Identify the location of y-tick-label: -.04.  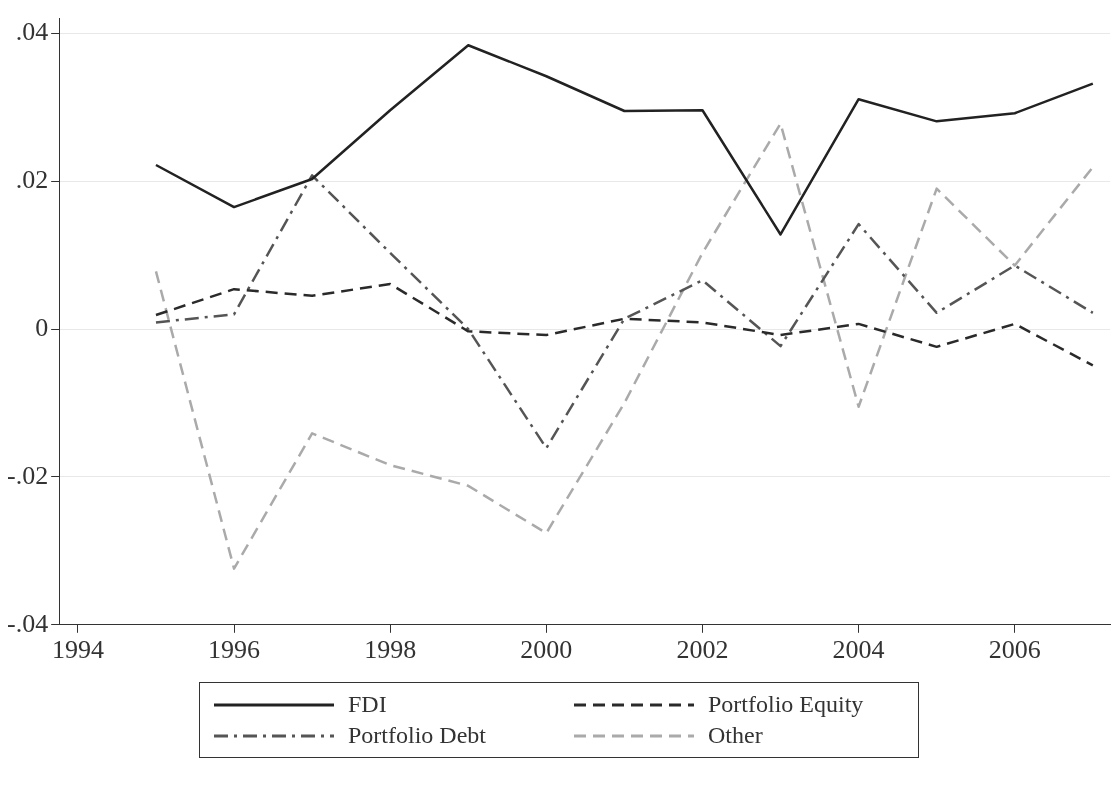
(27, 623).